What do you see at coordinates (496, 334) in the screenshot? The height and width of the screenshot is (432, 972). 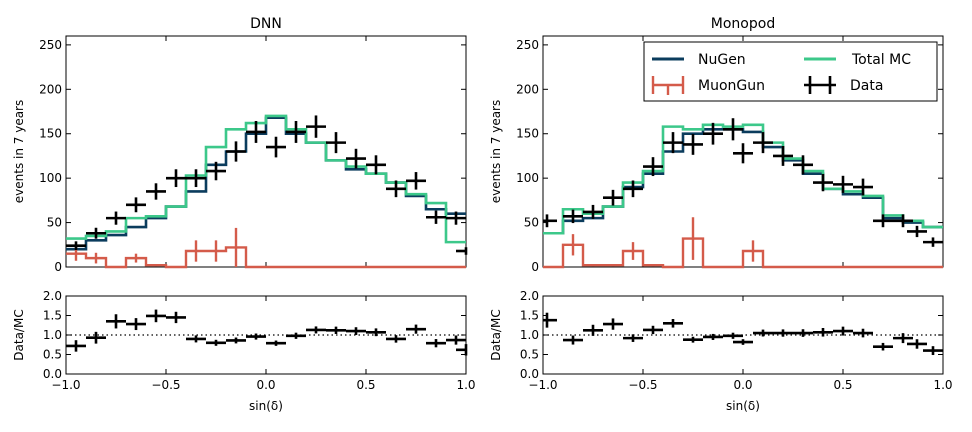 I see `ratio-y-axis-label: Data/MC` at bounding box center [496, 334].